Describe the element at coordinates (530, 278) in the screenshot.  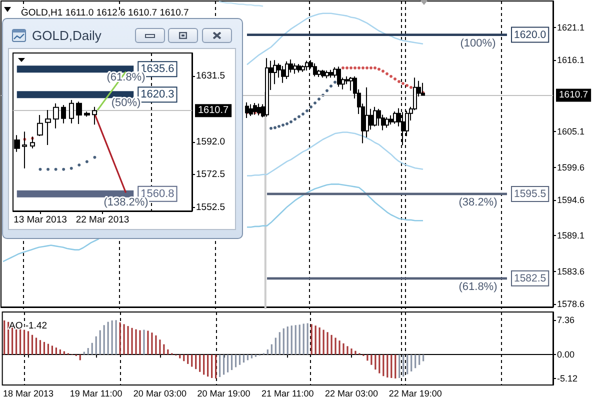
I see `data-label: 1582.5` at that location.